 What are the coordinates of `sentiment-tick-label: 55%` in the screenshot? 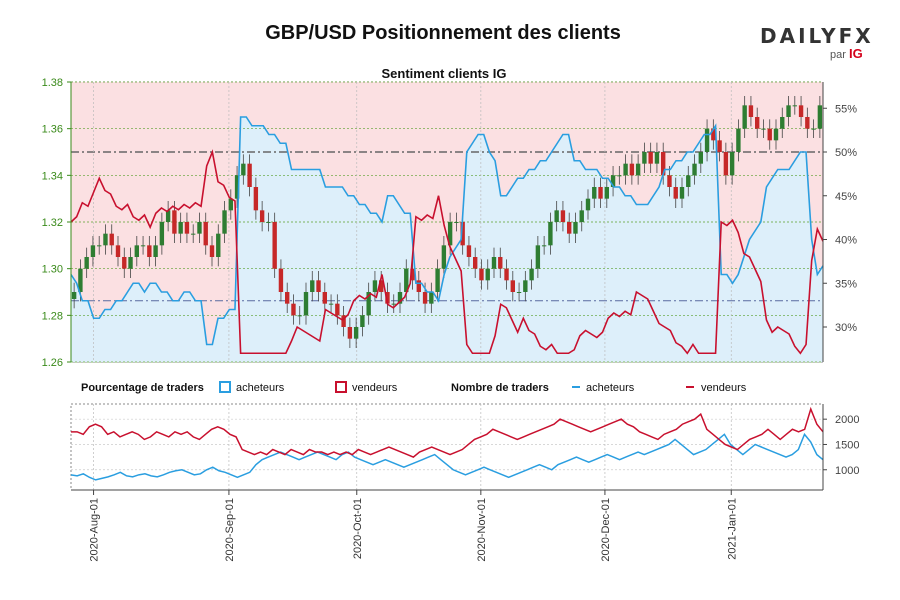 It's located at (846, 109).